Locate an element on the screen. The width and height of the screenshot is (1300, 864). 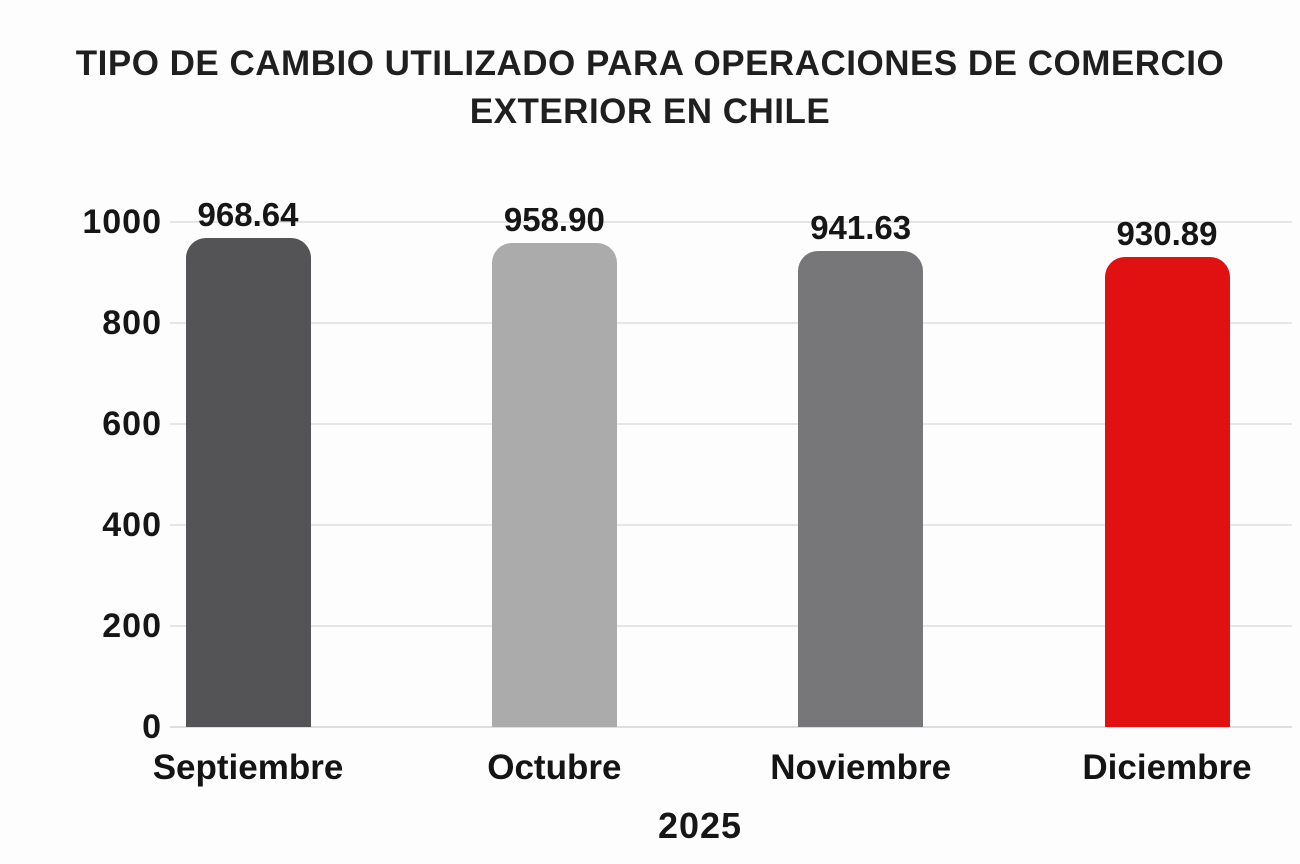
bar-noviembre is located at coordinates (861, 489).